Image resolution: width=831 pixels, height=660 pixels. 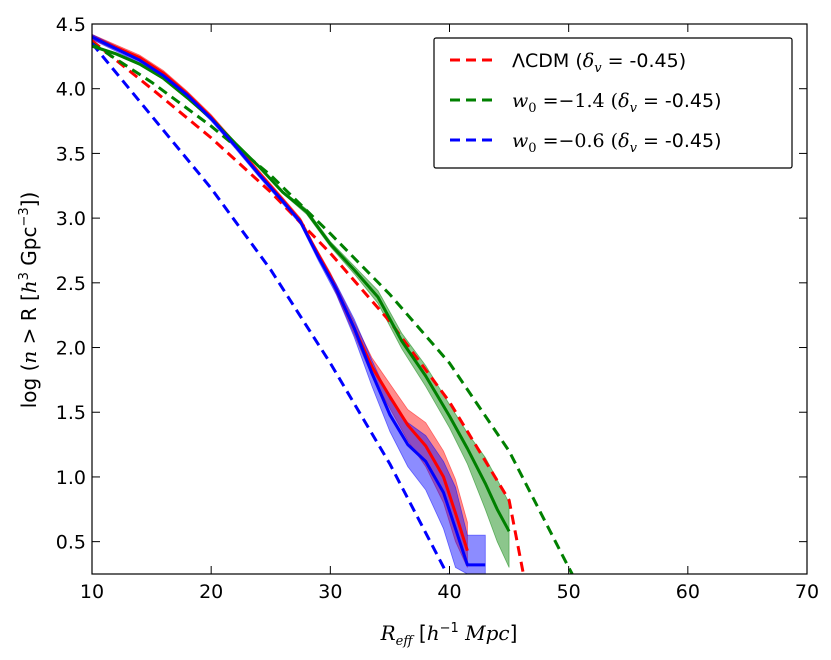 I want to click on x-tick-label: 70, so click(x=807, y=592).